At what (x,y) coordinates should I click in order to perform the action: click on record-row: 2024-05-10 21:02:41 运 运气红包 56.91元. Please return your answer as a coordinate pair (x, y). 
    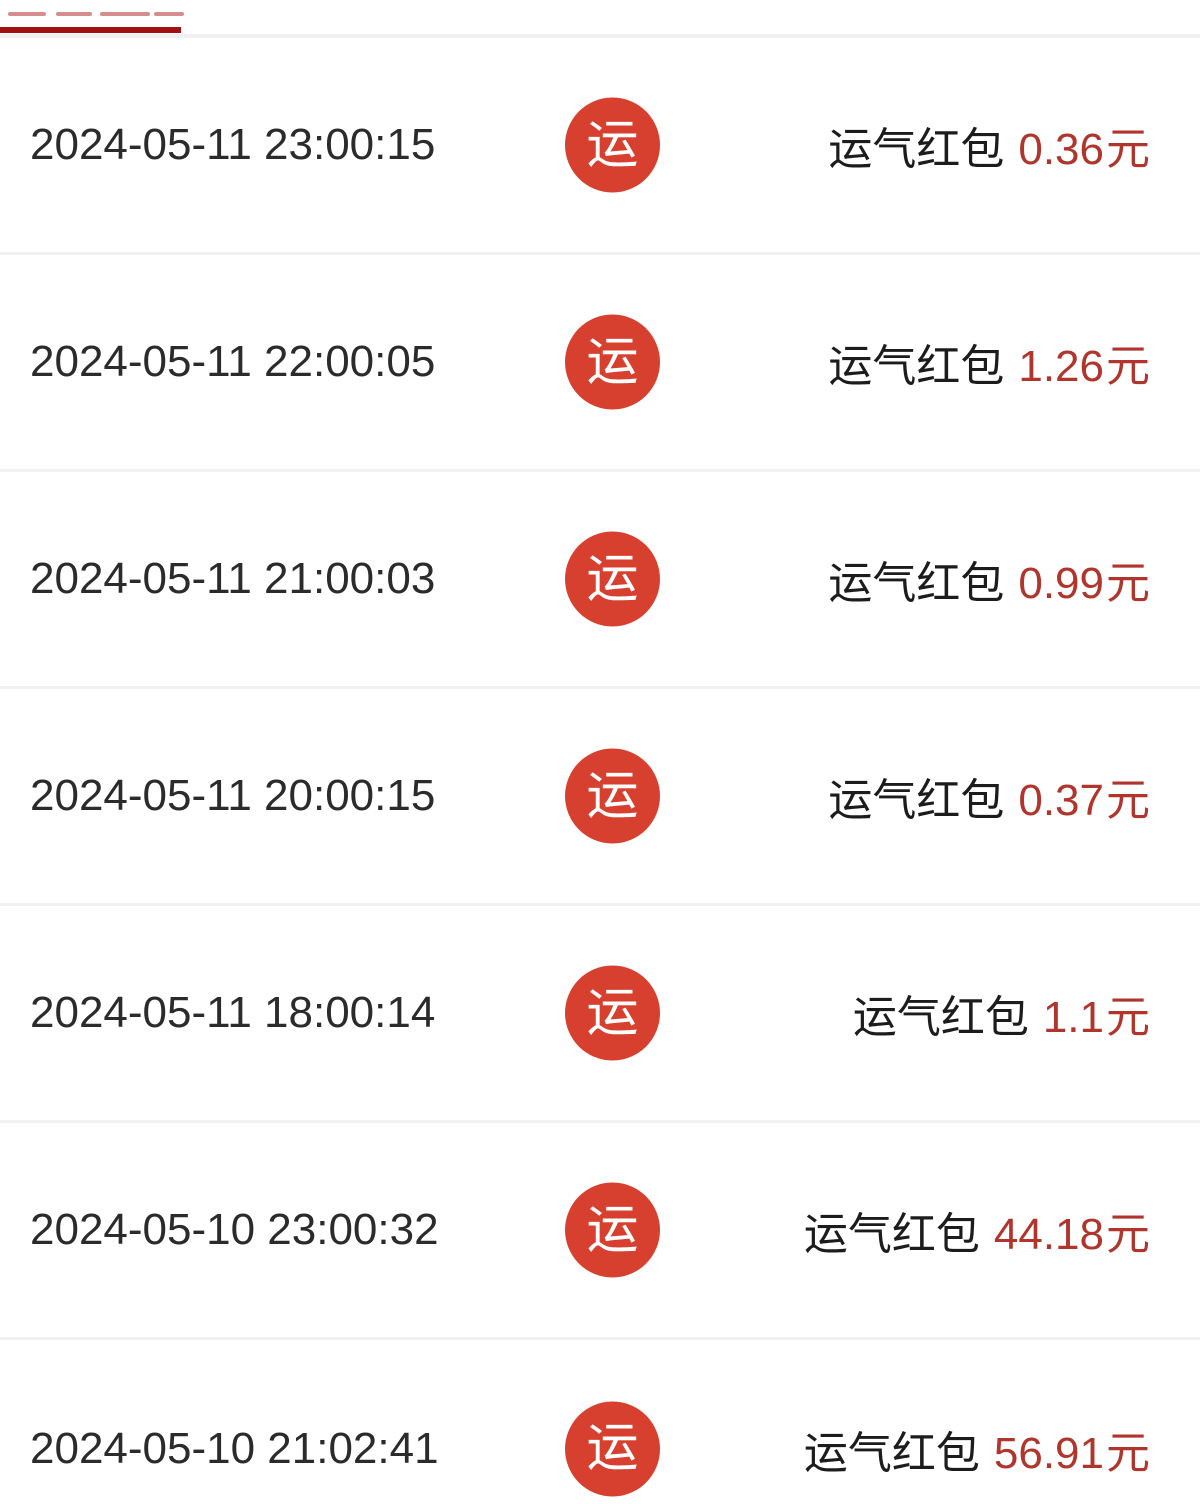
    Looking at the image, I should click on (600, 1422).